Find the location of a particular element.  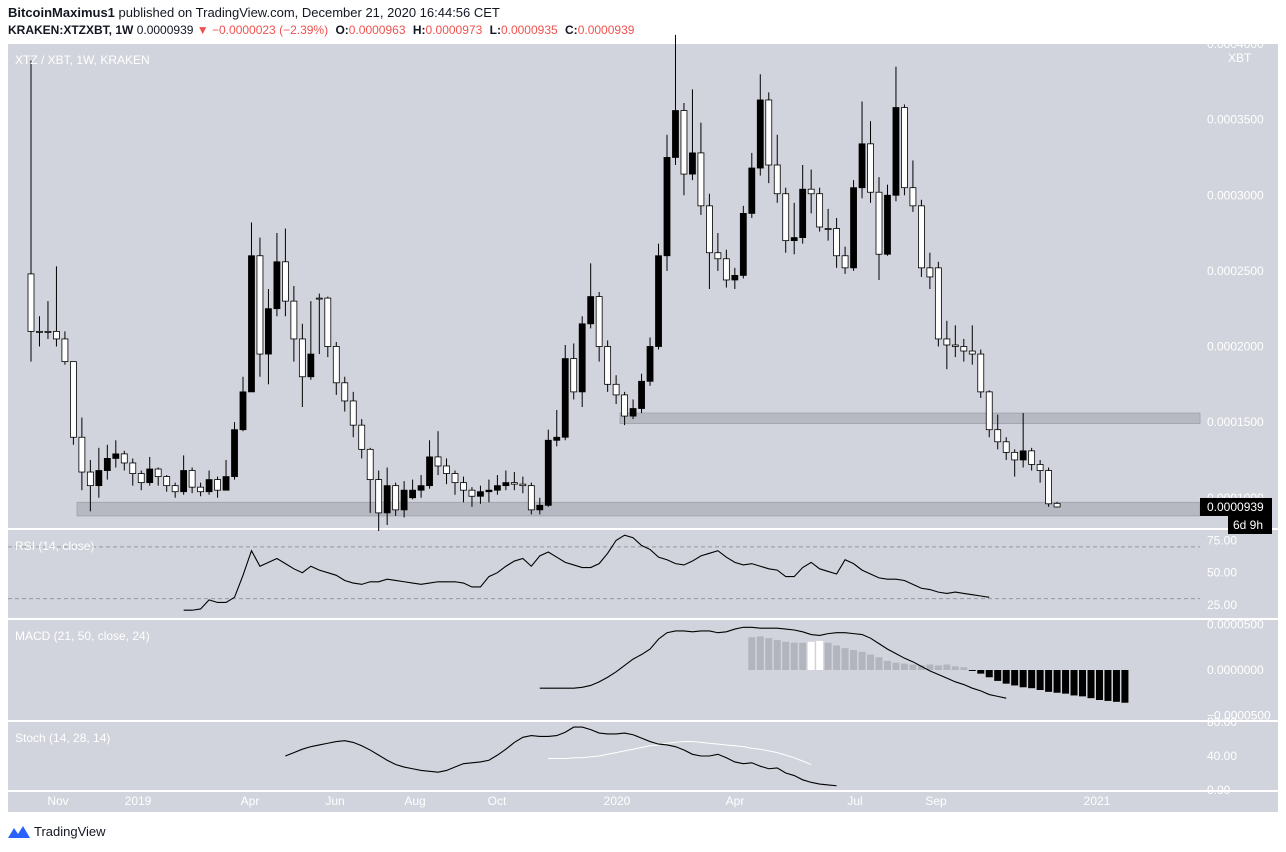

x-tick-label: Jul is located at coordinates (854, 801).